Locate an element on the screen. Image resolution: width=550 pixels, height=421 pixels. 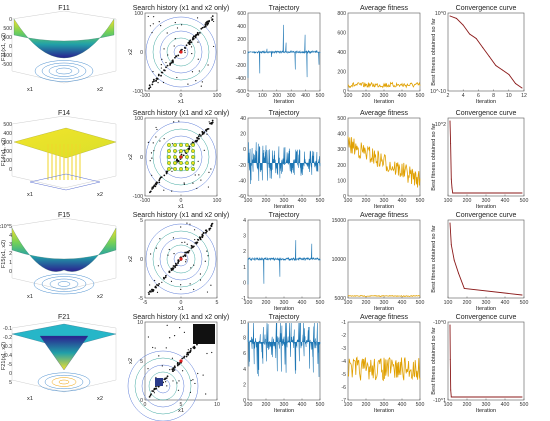
trajectory-xtick-label: 300 is located at coordinates (291, 96).